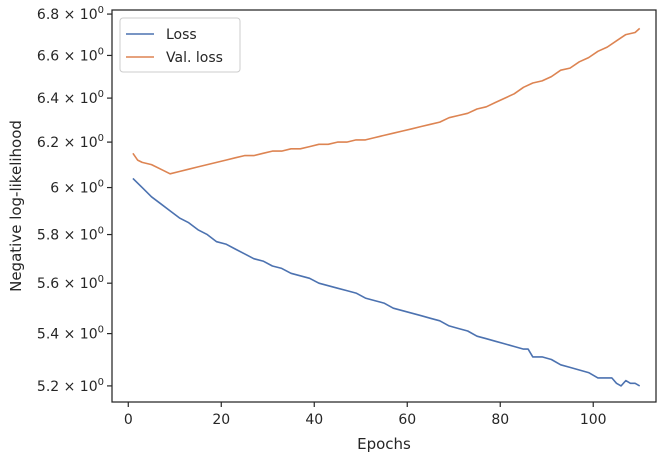  Describe the element at coordinates (70, 98) in the screenshot. I see `y-tick-label: 6.4 × 100` at that location.